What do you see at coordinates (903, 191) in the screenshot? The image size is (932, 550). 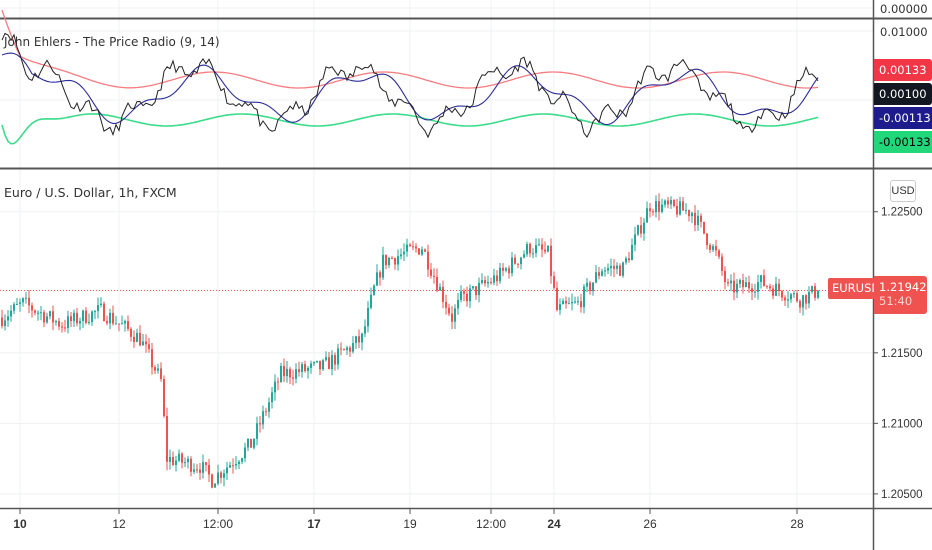 I see `currency-button: USD` at bounding box center [903, 191].